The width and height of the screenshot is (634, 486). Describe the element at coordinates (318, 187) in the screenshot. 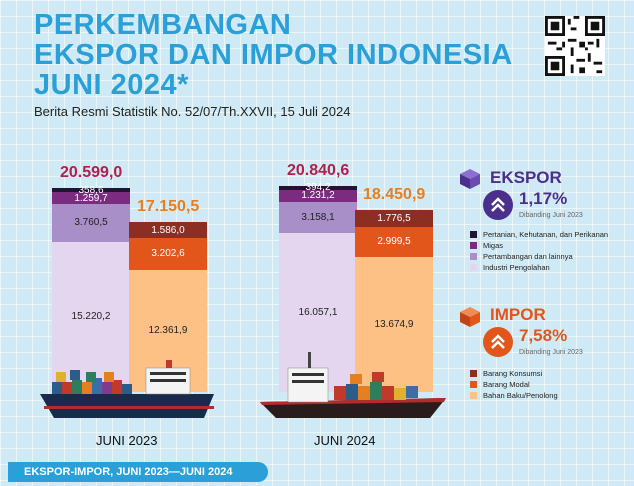

I see `bar-segment-ekspor-2024-3: 394,2` at that location.